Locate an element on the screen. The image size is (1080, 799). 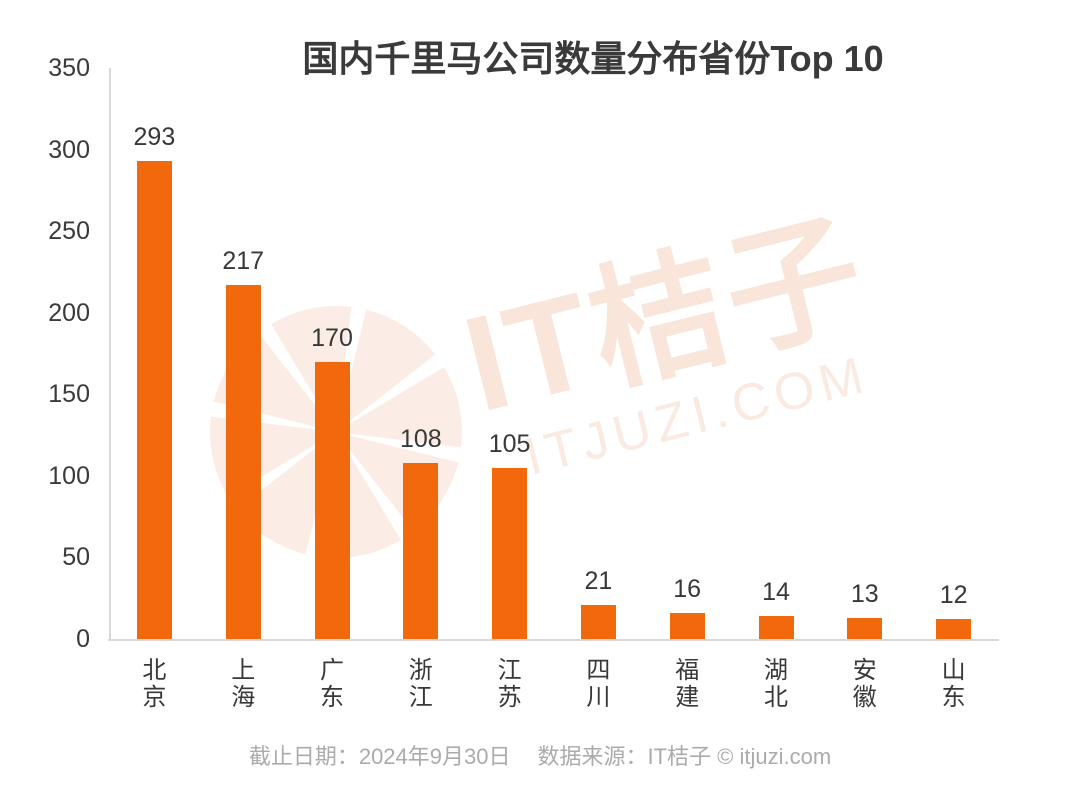
bar-value-label: 170 is located at coordinates (332, 337).